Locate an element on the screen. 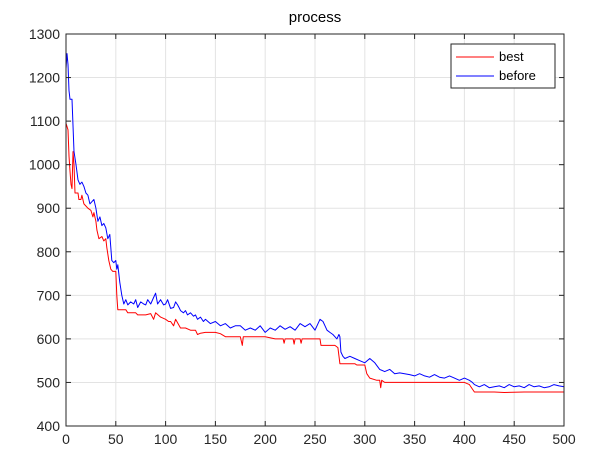 This screenshot has width=594, height=459. y-tick-label: 1100 is located at coordinates (45, 121).